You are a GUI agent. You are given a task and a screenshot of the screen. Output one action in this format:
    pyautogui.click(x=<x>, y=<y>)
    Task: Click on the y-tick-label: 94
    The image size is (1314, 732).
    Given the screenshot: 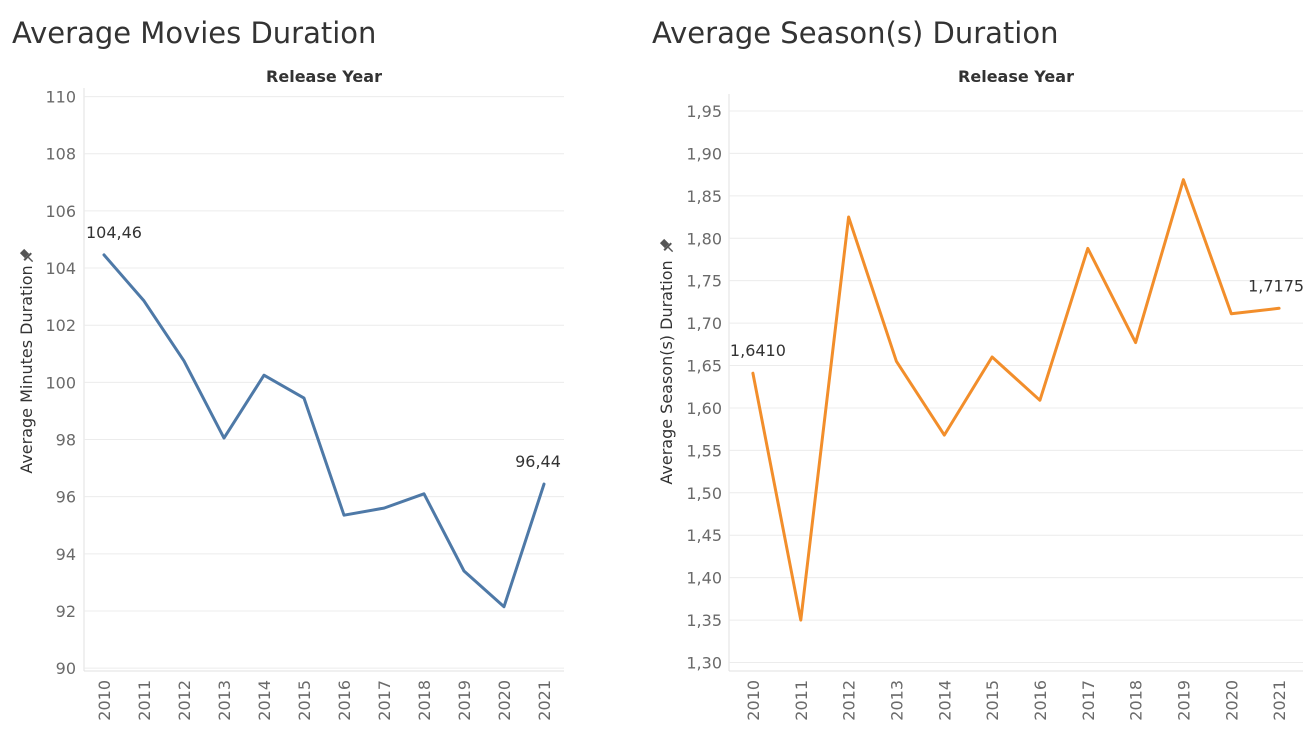 What is the action you would take?
    pyautogui.click(x=66, y=554)
    